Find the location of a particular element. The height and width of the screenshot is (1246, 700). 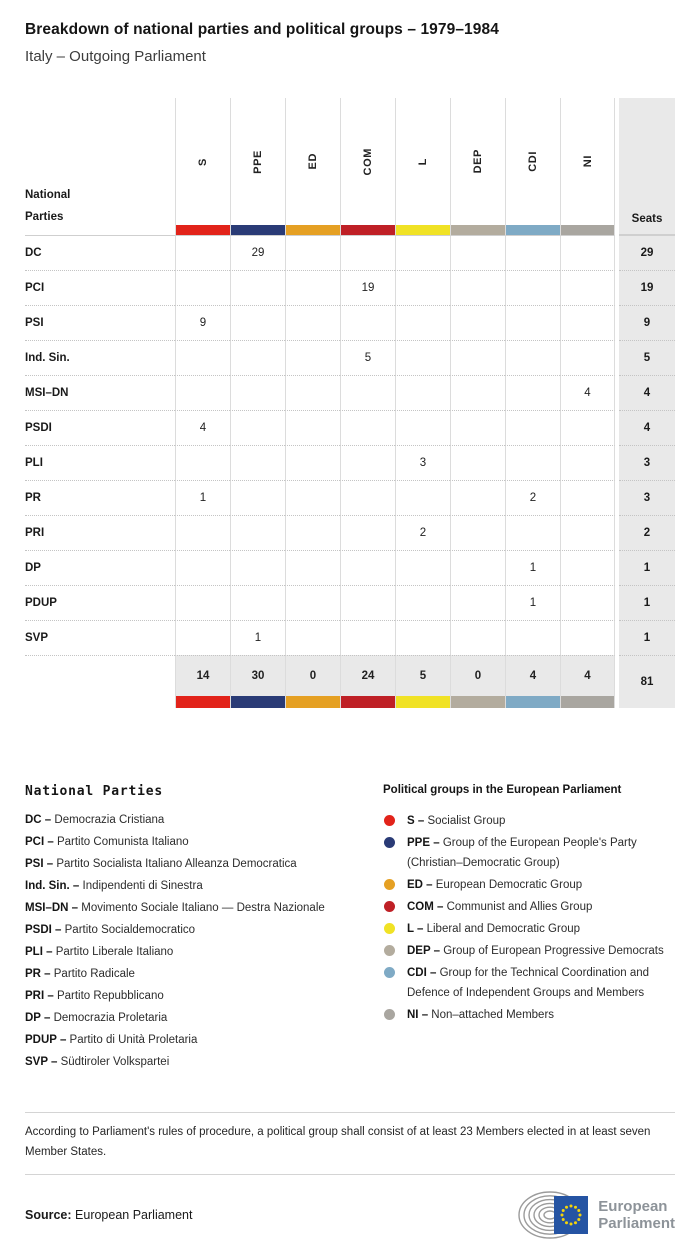

eu-flag-square is located at coordinates (571, 1215).